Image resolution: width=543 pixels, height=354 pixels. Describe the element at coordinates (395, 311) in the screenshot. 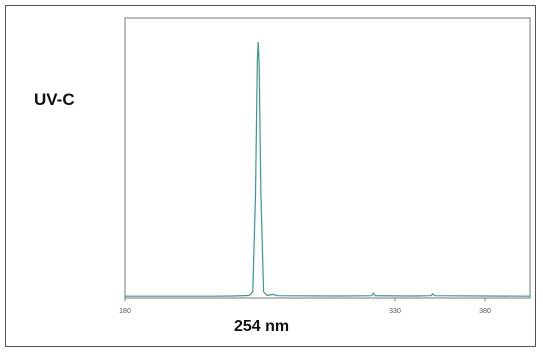

I see `x-tick-label-330: 330` at that location.